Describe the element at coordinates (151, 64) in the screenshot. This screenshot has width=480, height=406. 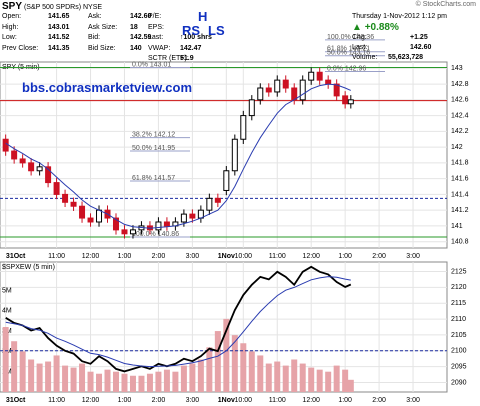
I see `fib-label: 0.0% 143.01` at that location.